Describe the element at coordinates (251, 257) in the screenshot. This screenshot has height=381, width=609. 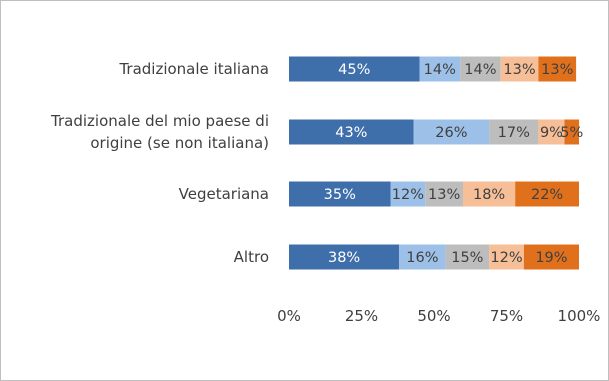
I see `category-label-4: Altro` at that location.